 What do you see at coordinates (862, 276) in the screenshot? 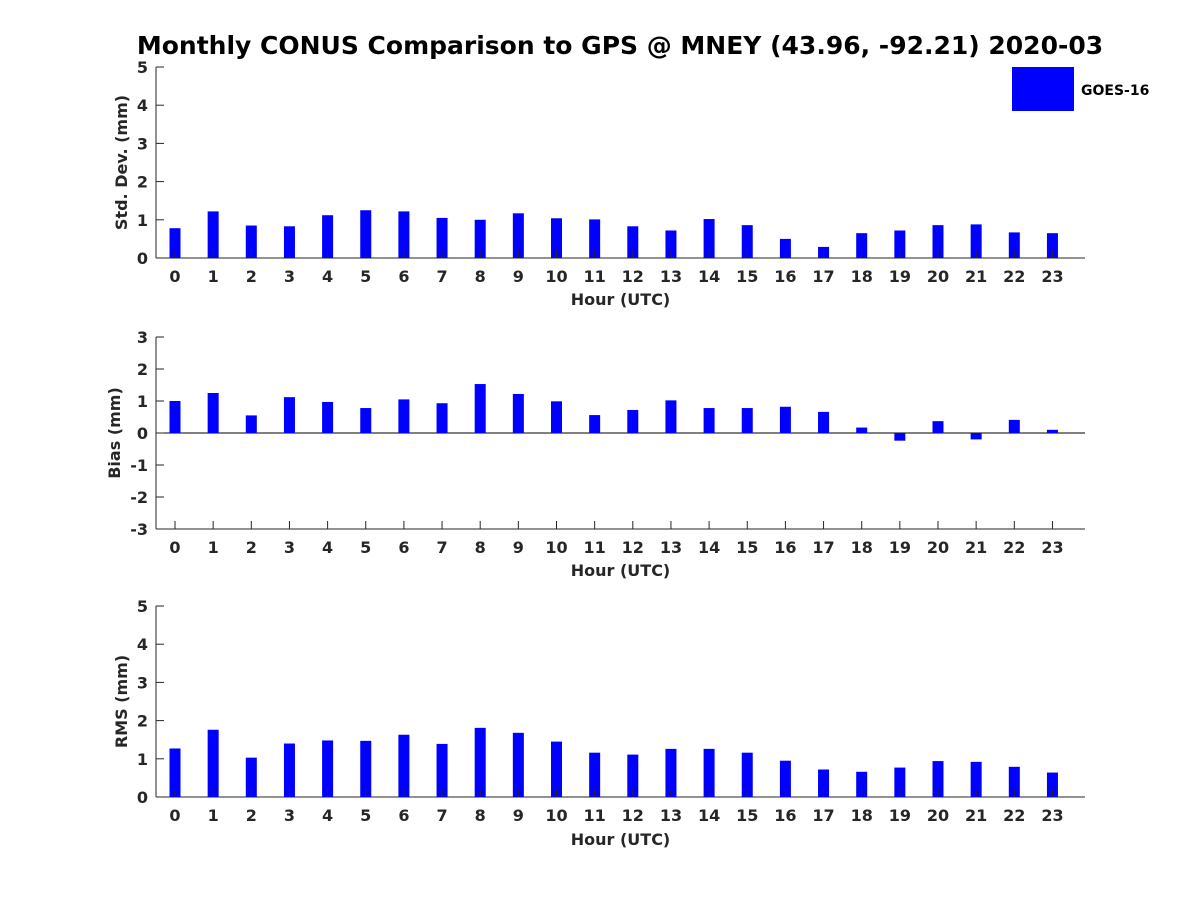
I see `std-dev-x-tick-label: 18` at bounding box center [862, 276].